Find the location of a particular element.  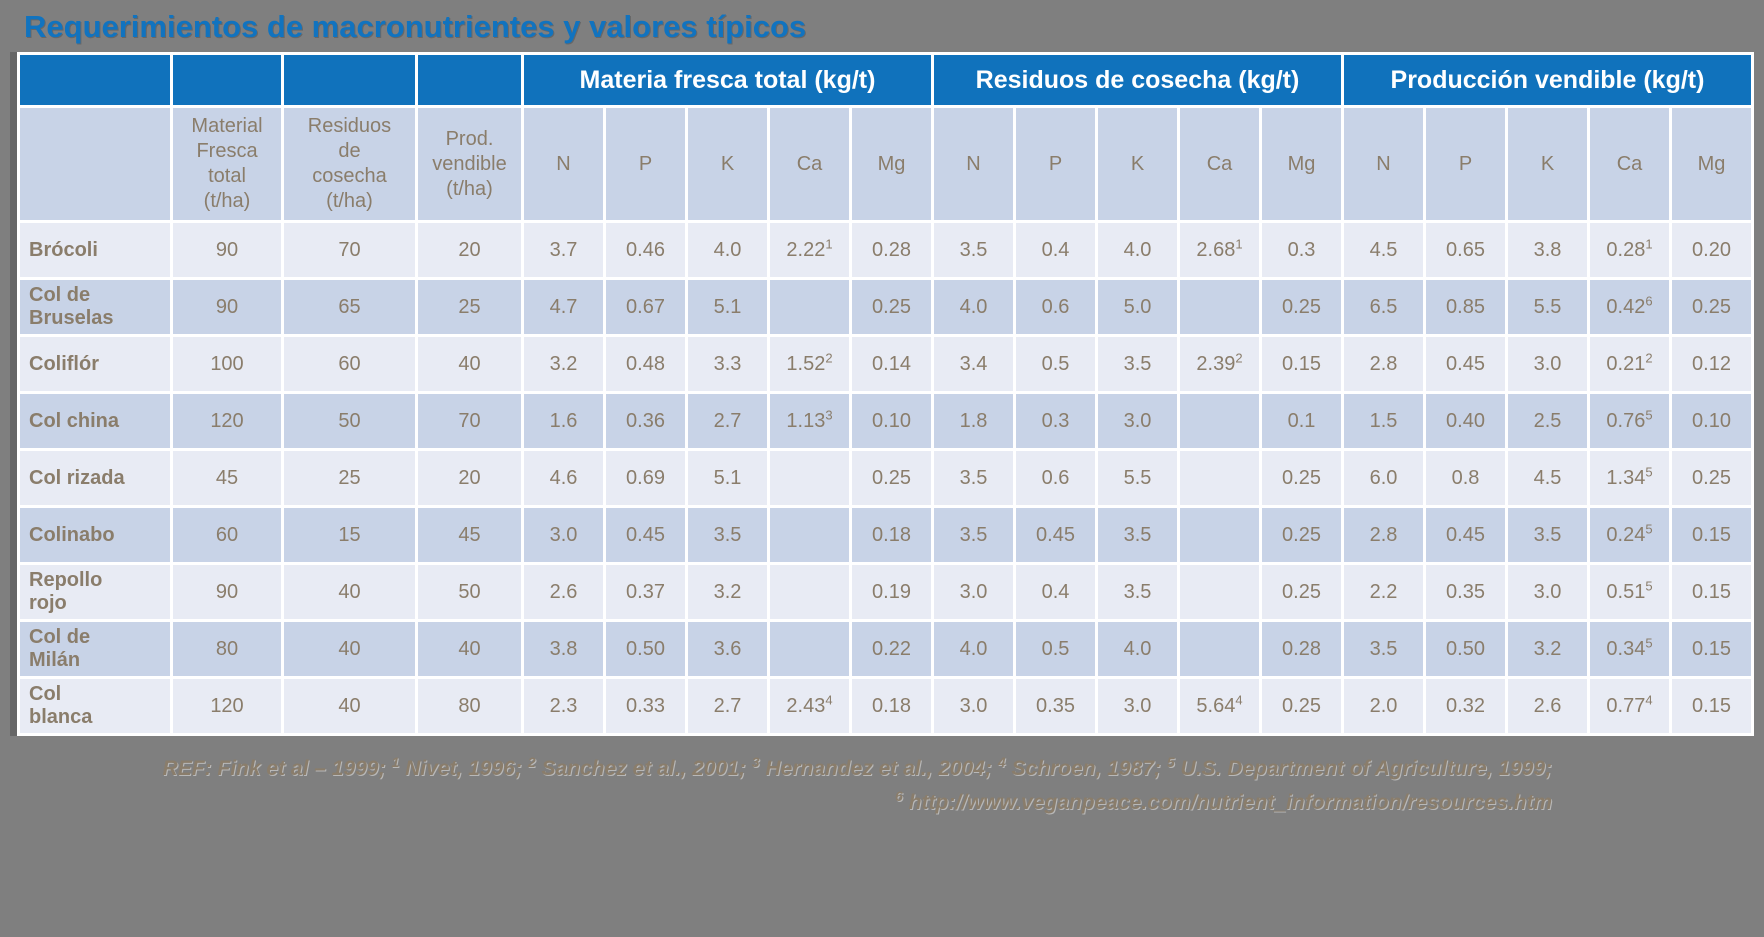

value-cell: 1.522 is located at coordinates (809, 364).